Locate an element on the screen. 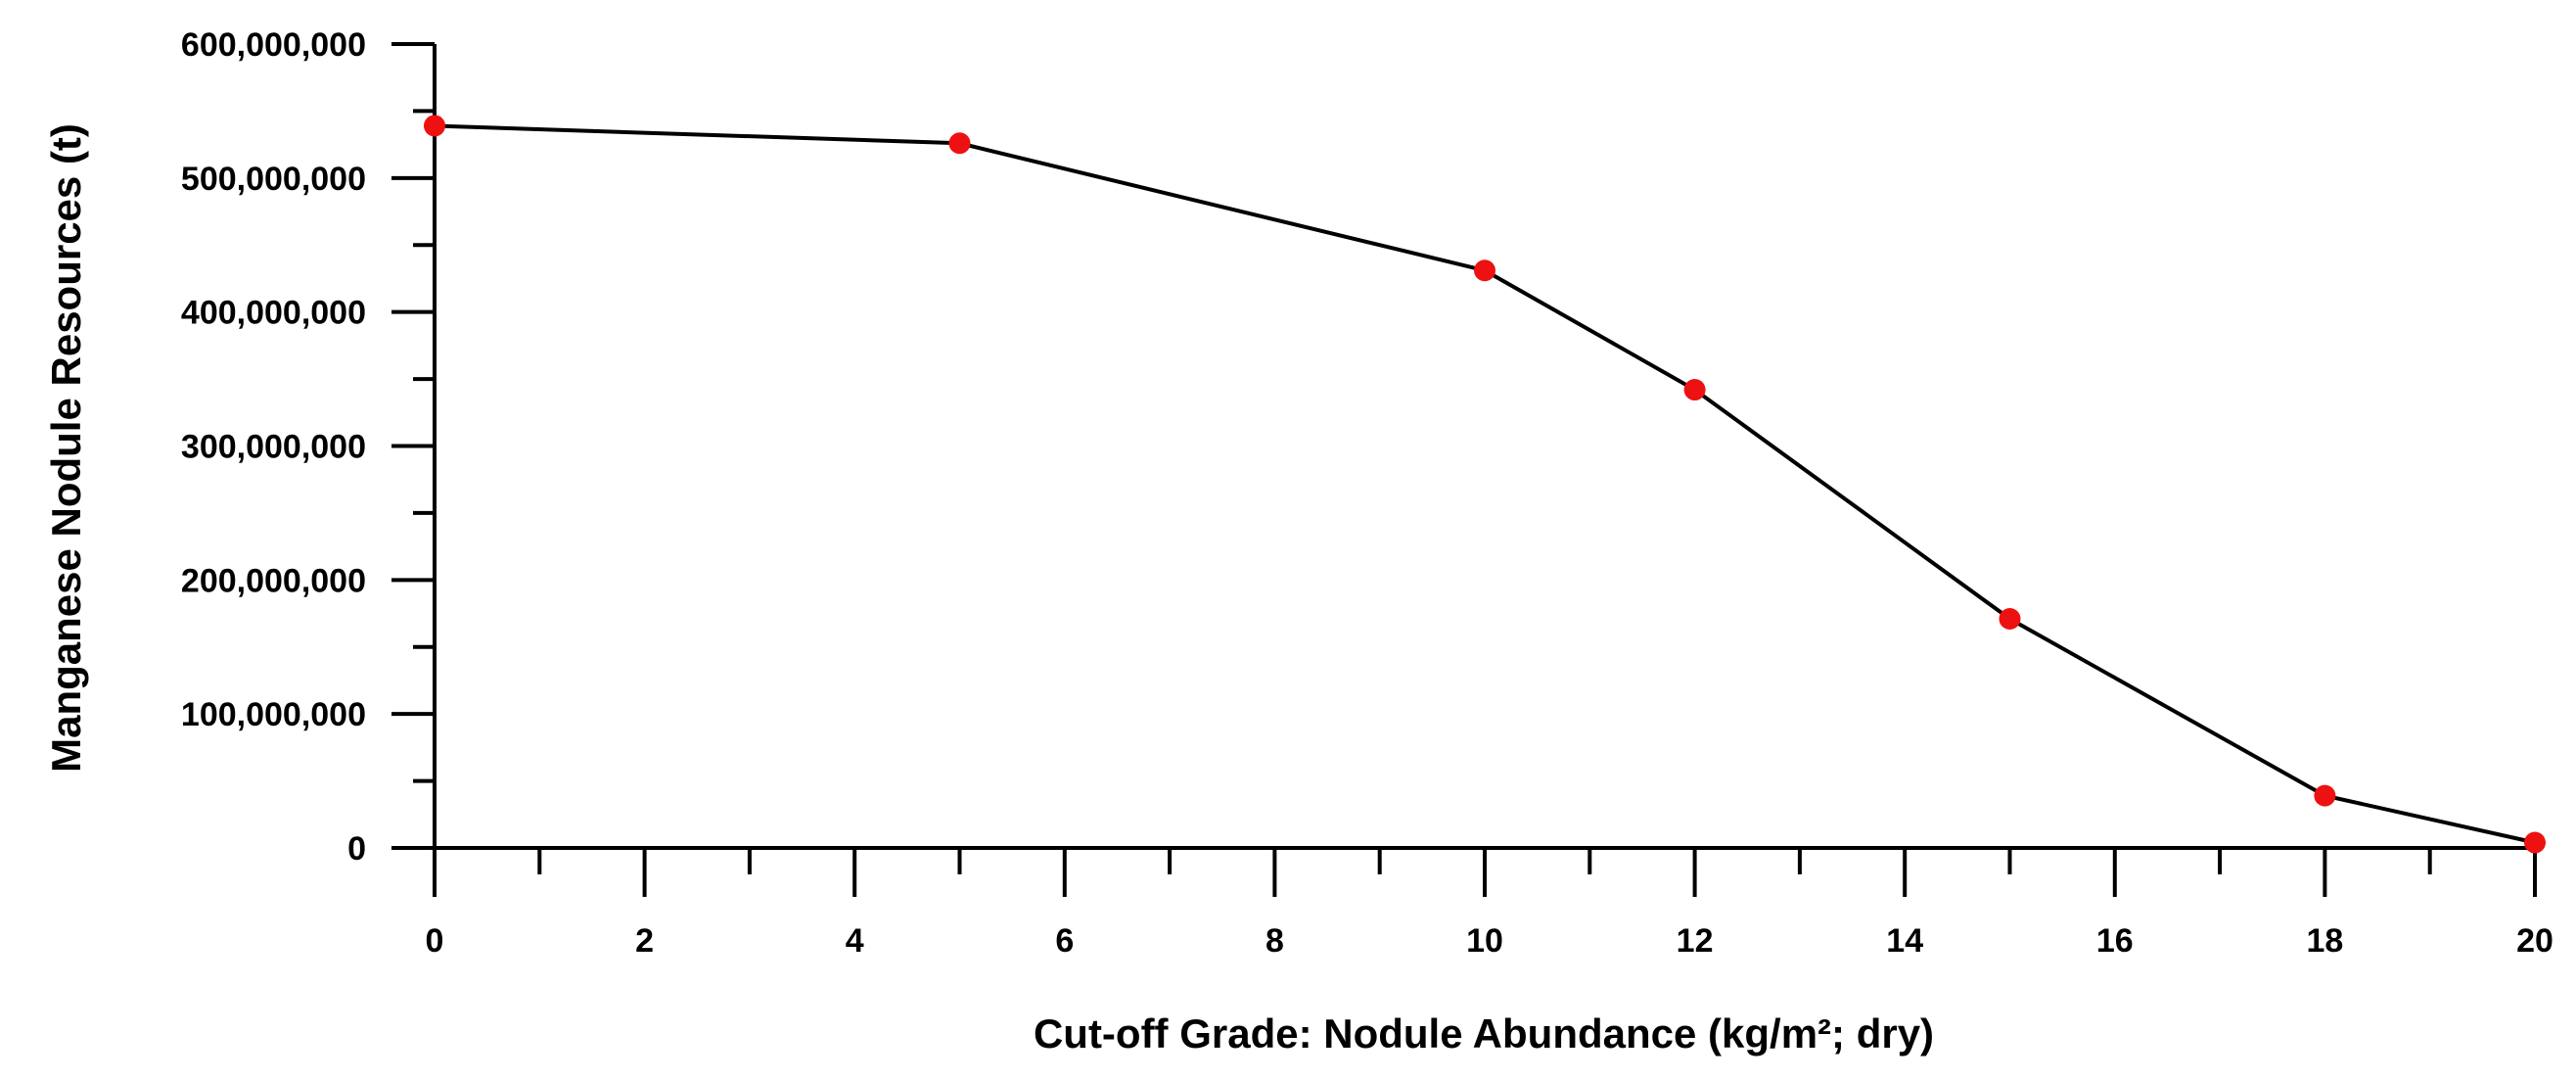 Image resolution: width=2576 pixels, height=1080 pixels. x-tick-label: 20 is located at coordinates (2535, 941).